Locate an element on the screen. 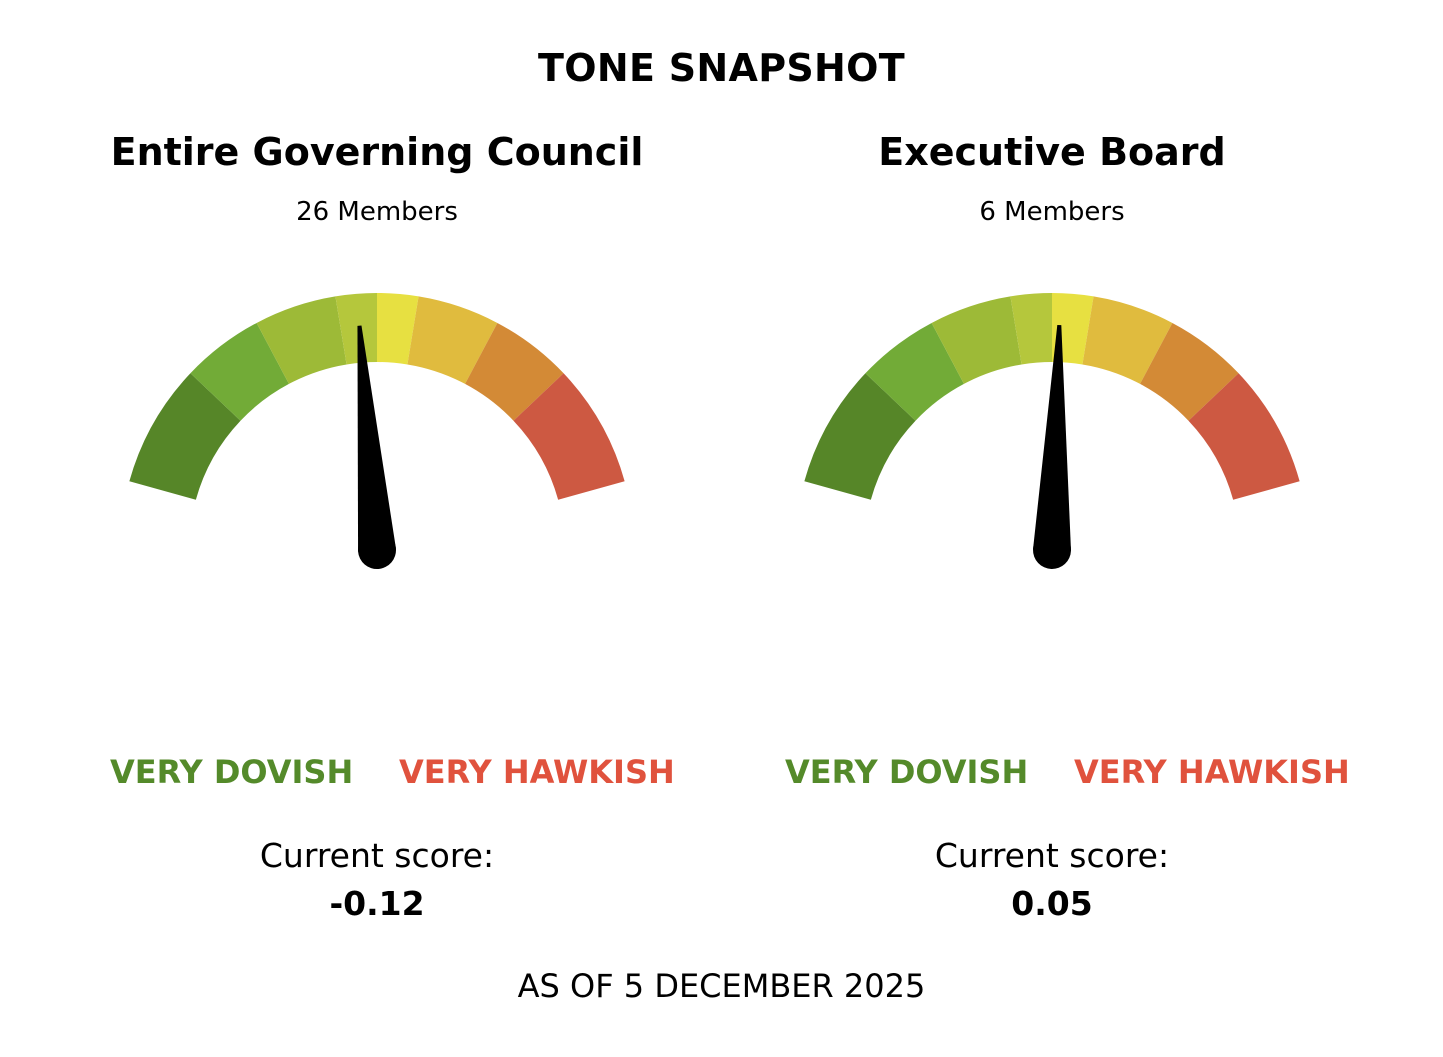  current-score-value: -0.12 is located at coordinates (377, 903).